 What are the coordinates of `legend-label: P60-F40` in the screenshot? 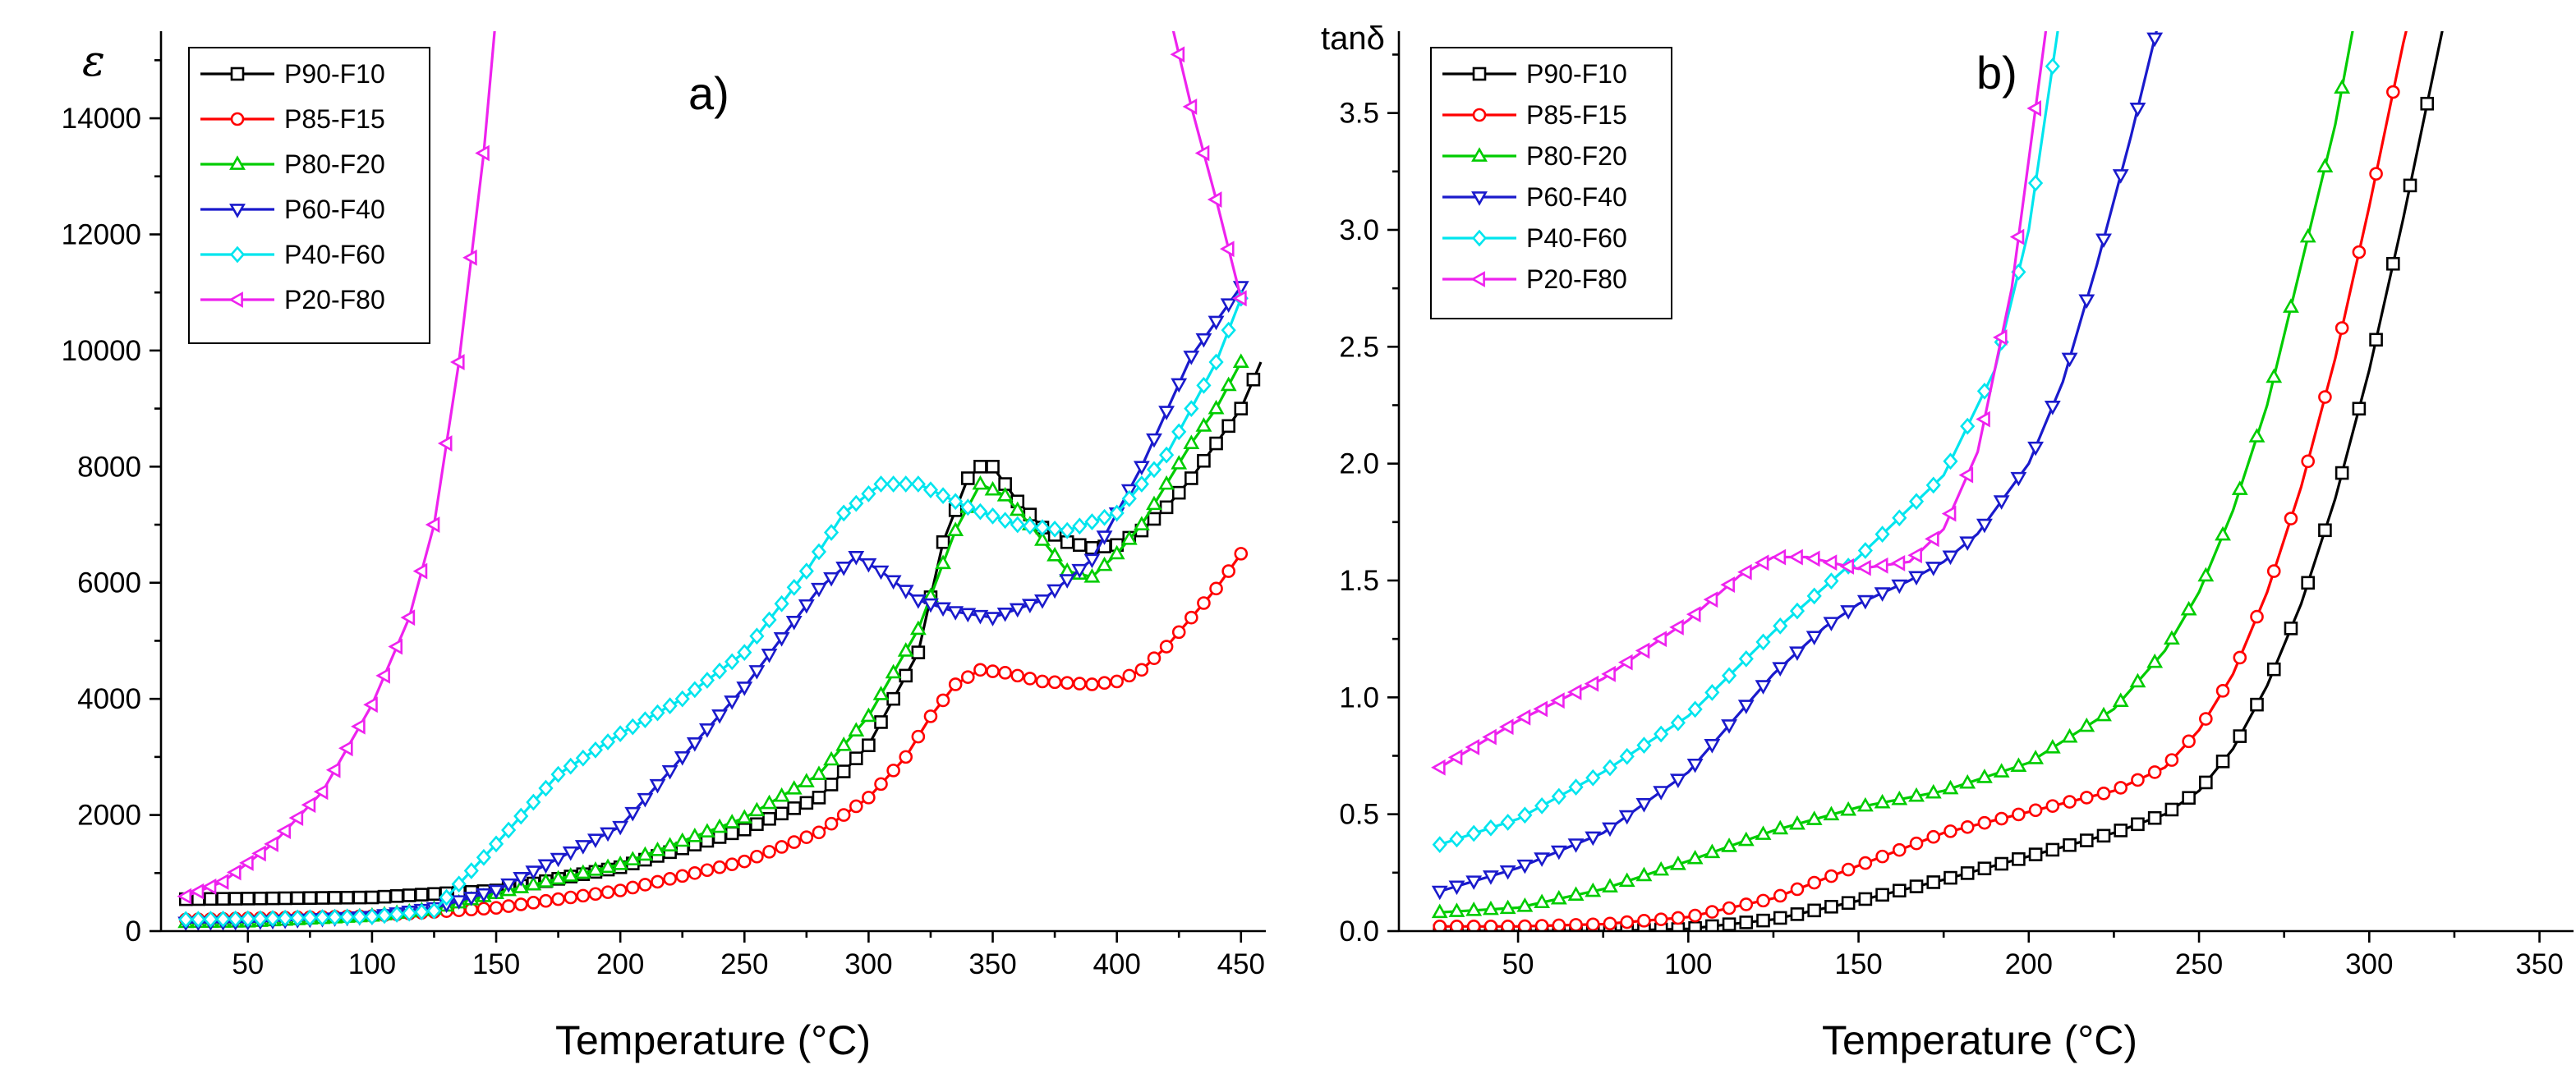 It's located at (1576, 197).